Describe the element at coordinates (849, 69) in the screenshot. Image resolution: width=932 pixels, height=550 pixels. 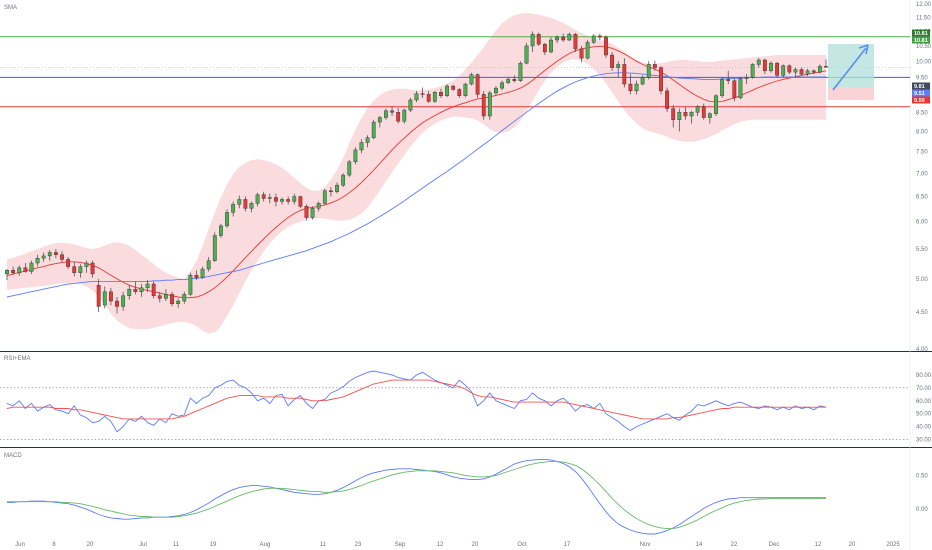
I see `projection-arrow` at that location.